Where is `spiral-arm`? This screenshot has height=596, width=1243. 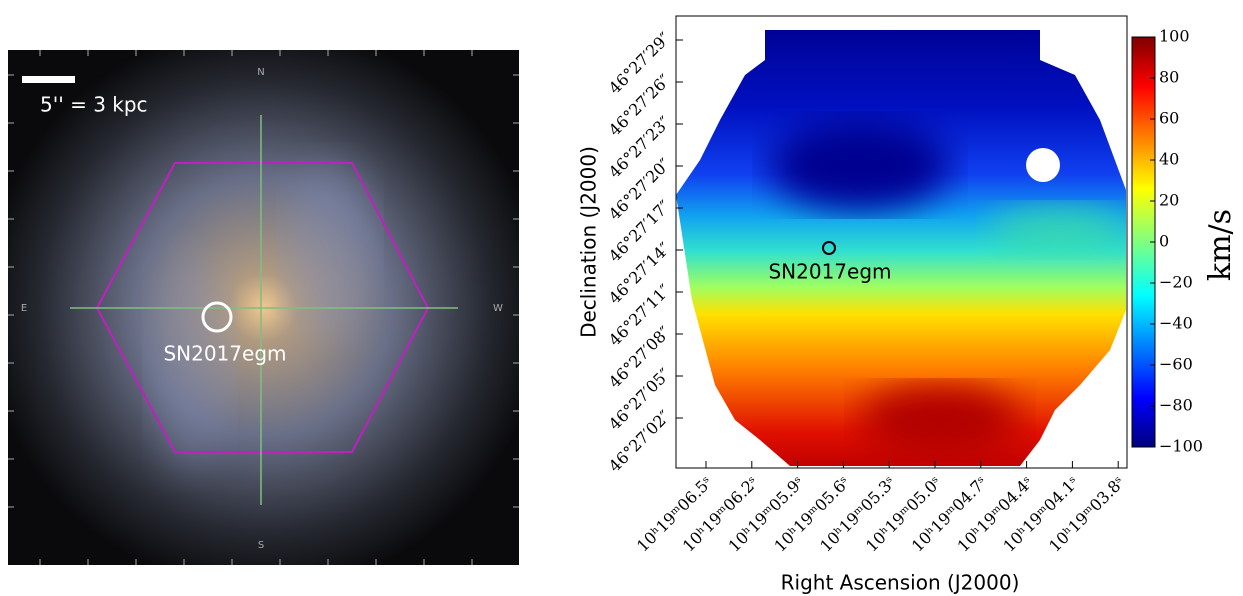 spiral-arm is located at coordinates (330, 250).